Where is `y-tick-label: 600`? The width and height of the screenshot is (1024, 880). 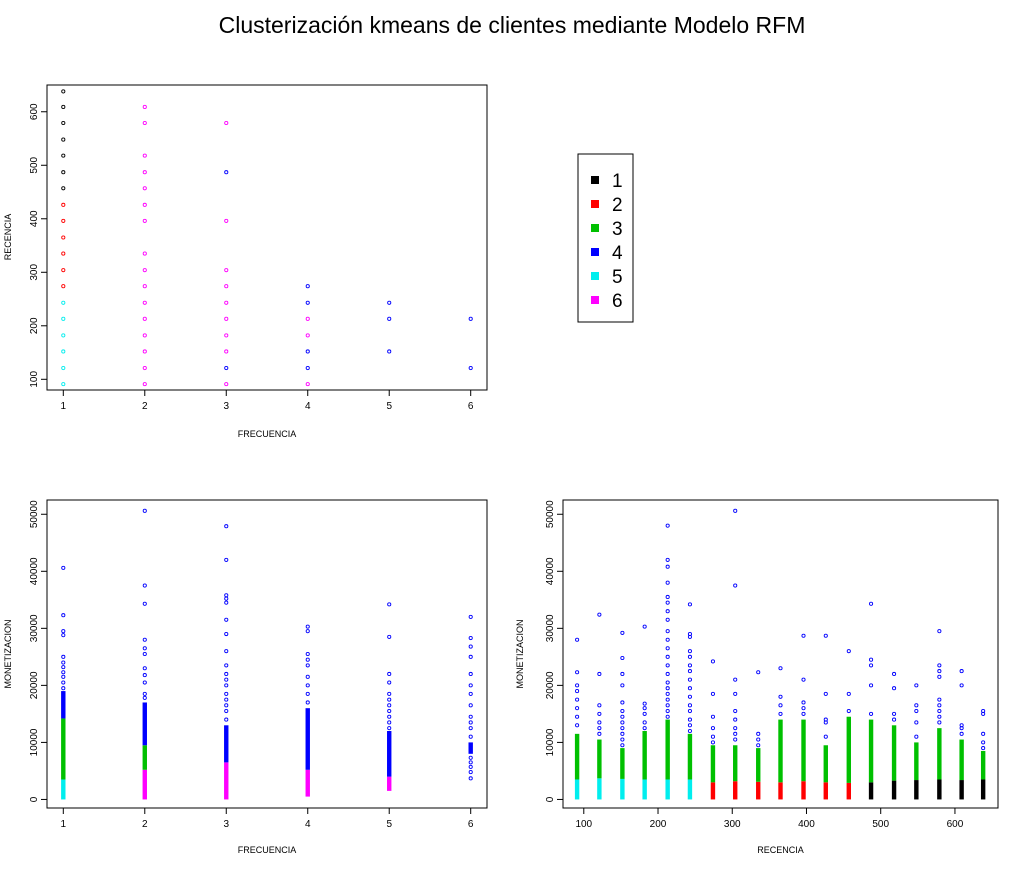 y-tick-label: 600 is located at coordinates (34, 111).